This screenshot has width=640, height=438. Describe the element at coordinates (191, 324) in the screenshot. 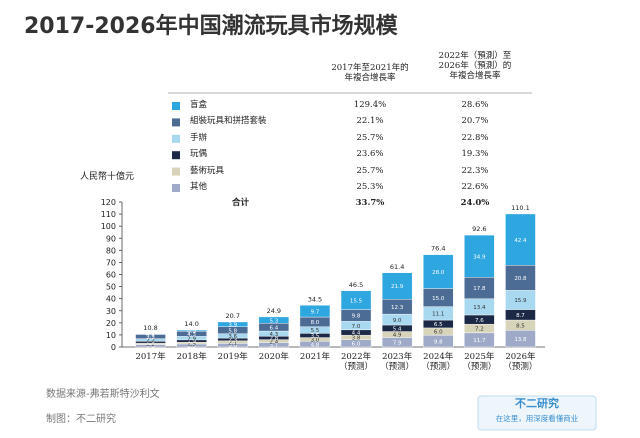

I see `total-label: 14.0` at that location.